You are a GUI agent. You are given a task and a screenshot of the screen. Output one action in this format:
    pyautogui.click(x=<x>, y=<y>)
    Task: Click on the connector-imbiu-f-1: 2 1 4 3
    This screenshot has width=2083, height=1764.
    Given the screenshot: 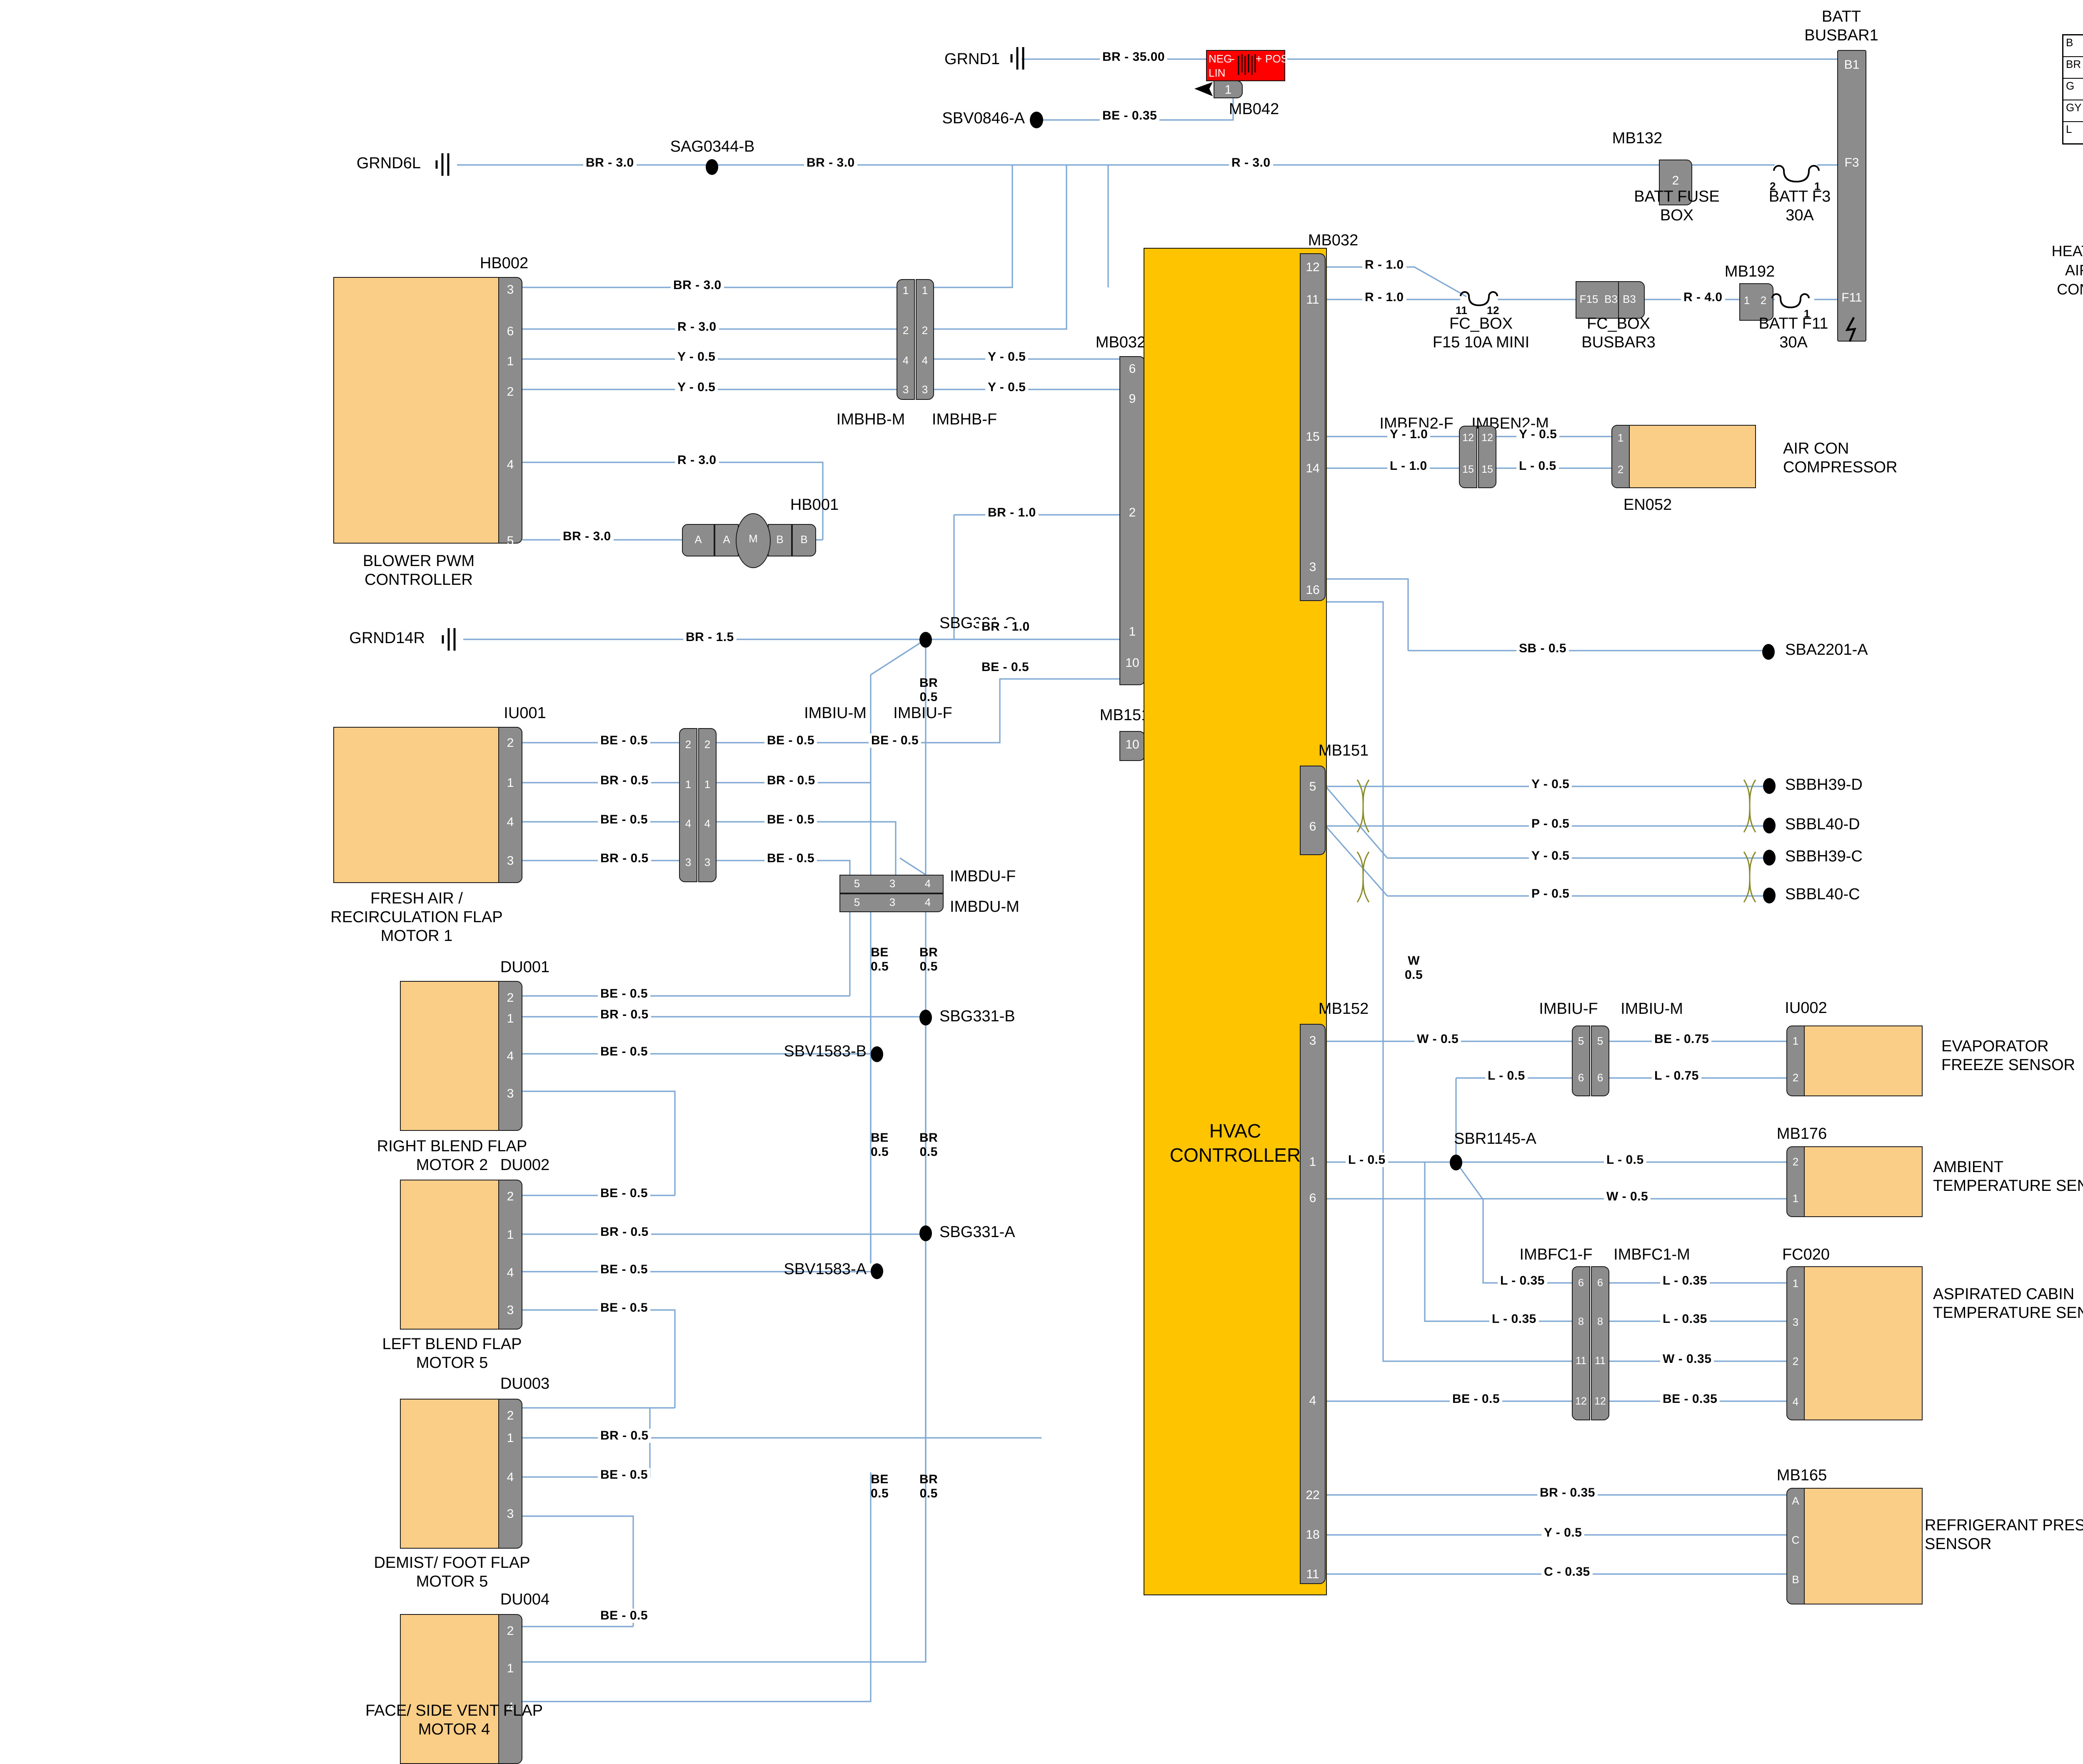 What is the action you would take?
    pyautogui.click(x=708, y=805)
    